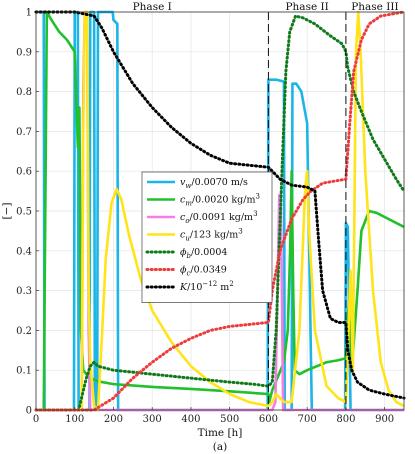  I want to click on x-tick-label: 800, so click(345, 419).